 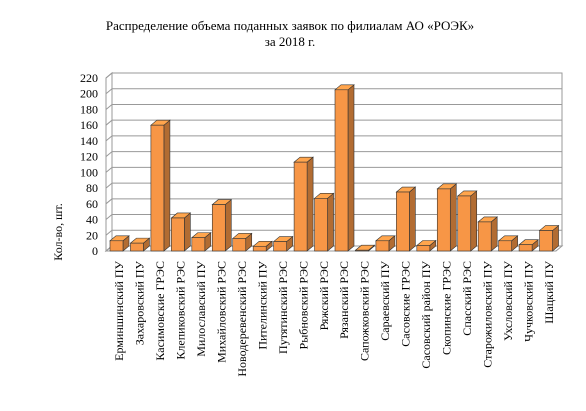 I want to click on x-tick-label: Сасовский район ПУ, so click(x=426, y=315).